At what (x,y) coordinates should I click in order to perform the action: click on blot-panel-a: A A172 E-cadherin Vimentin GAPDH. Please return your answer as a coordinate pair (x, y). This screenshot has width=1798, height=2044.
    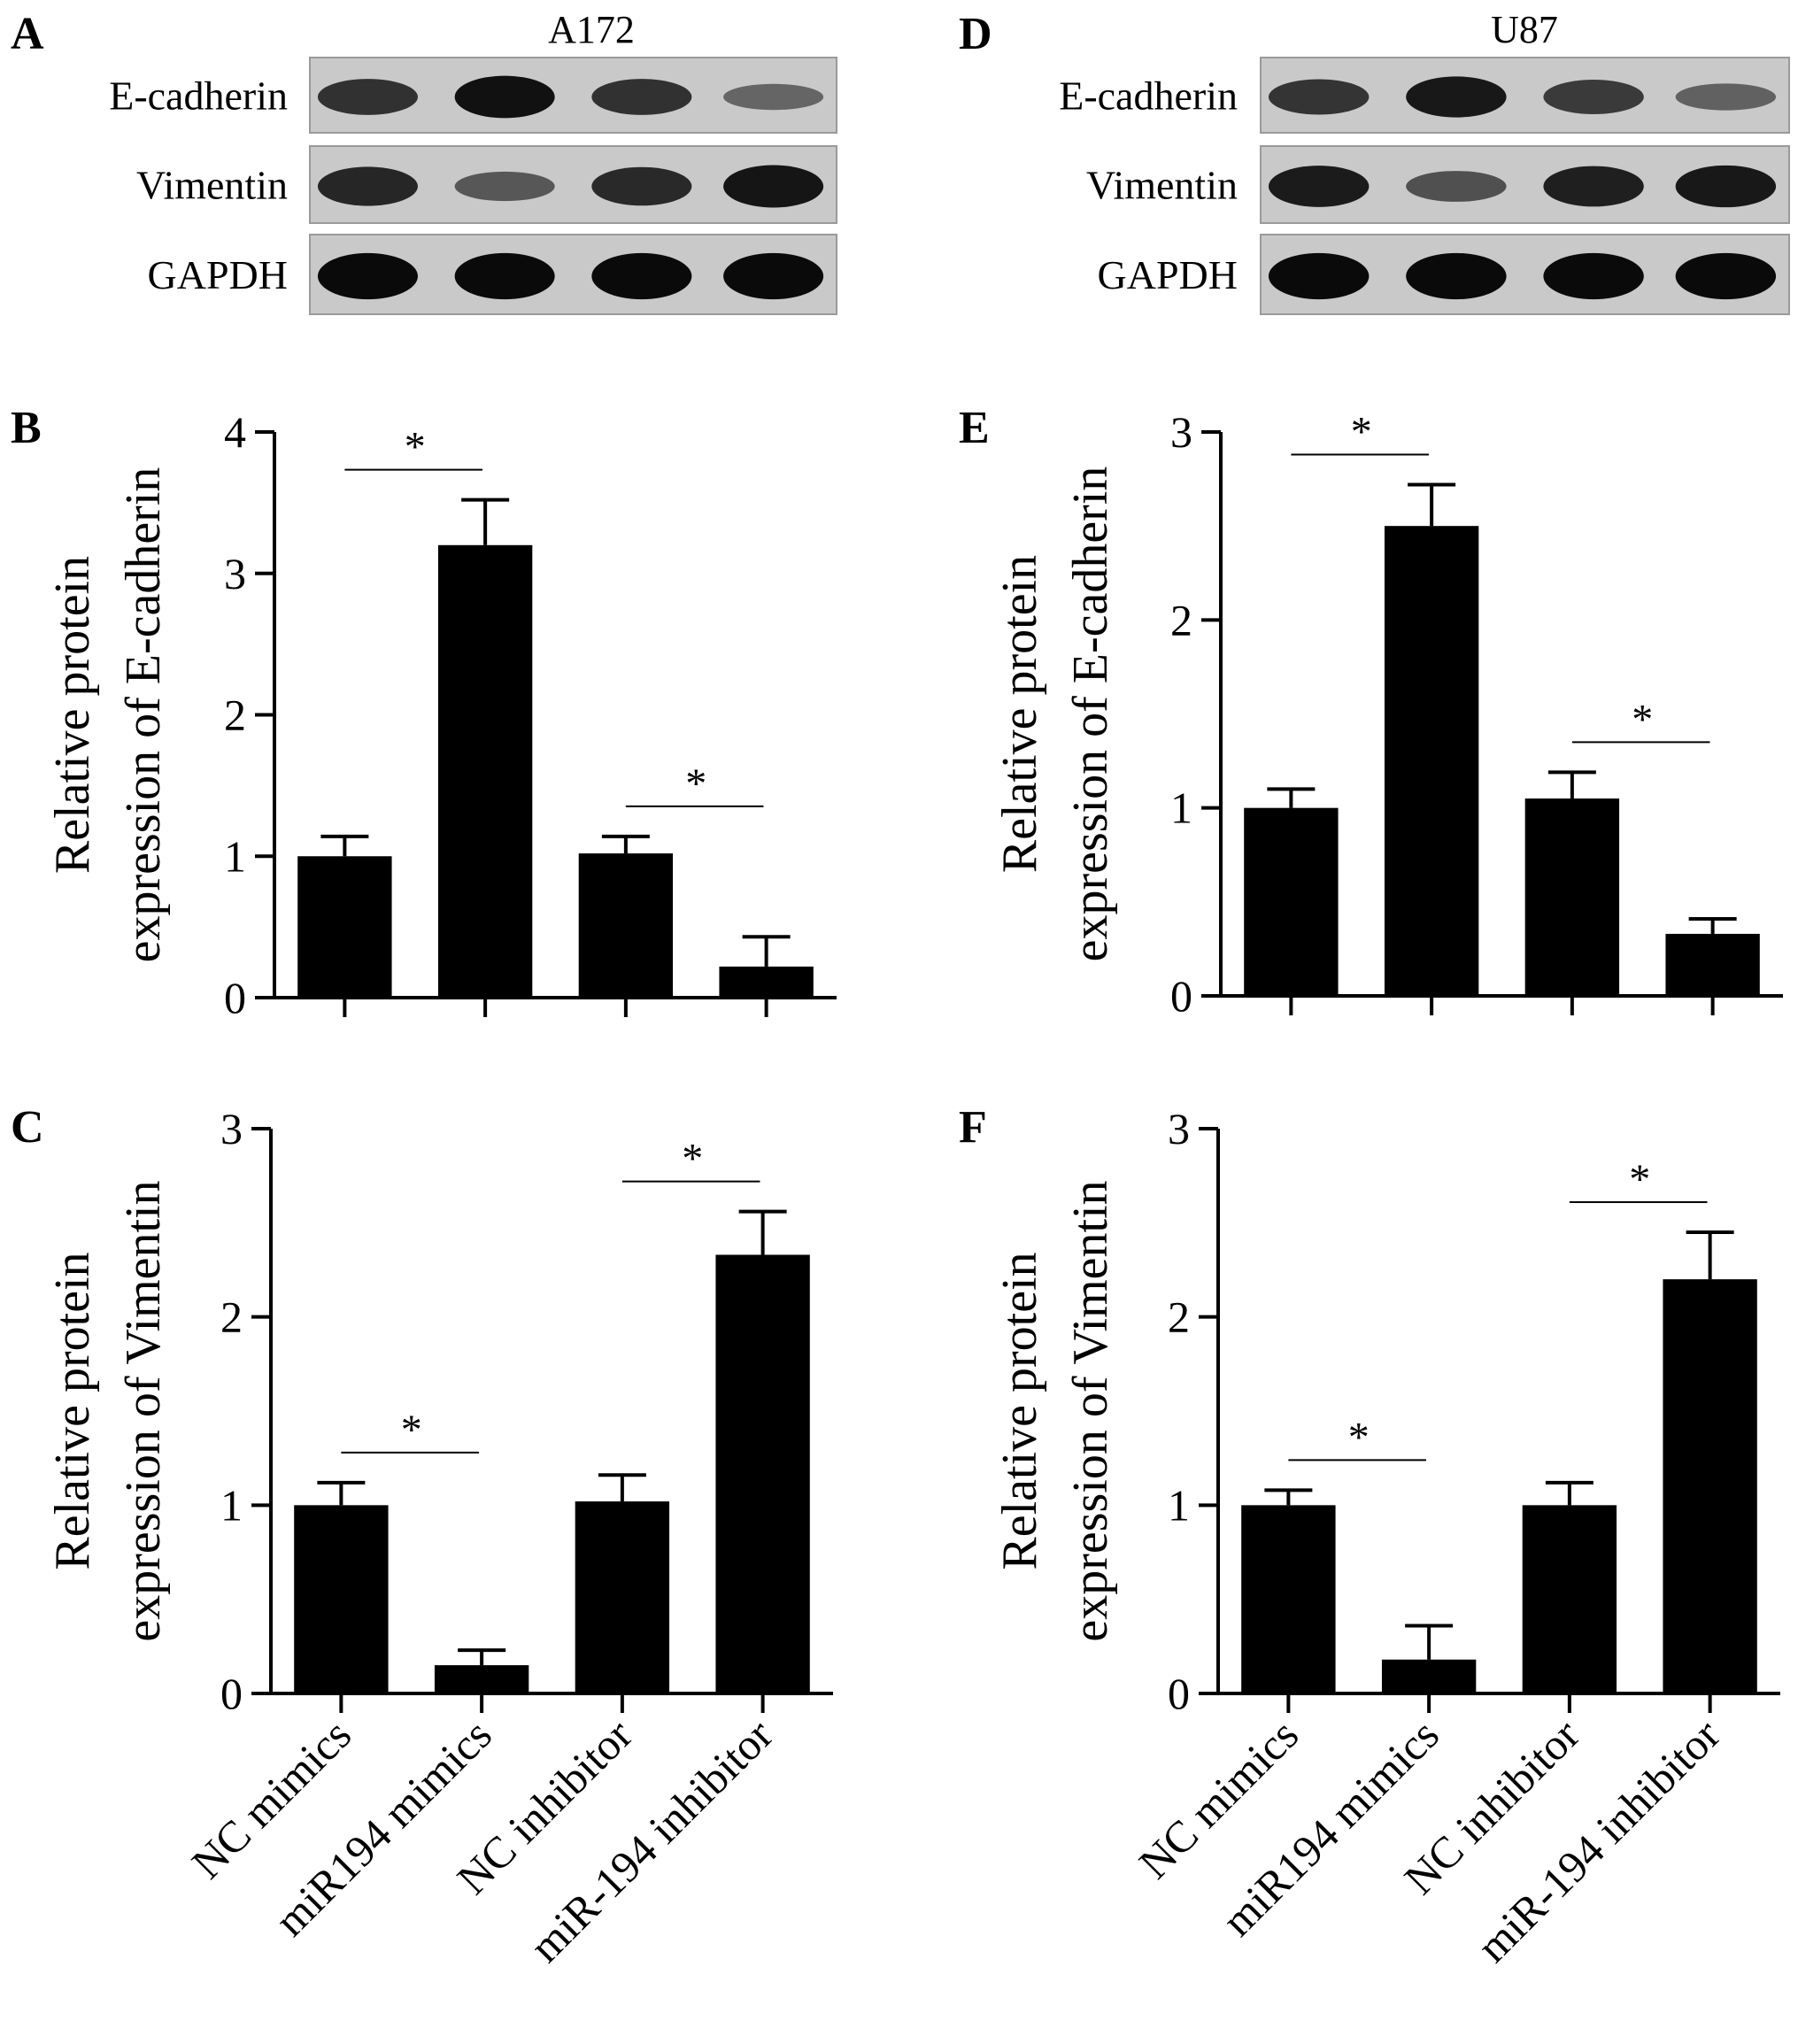
    Looking at the image, I should click on (424, 161).